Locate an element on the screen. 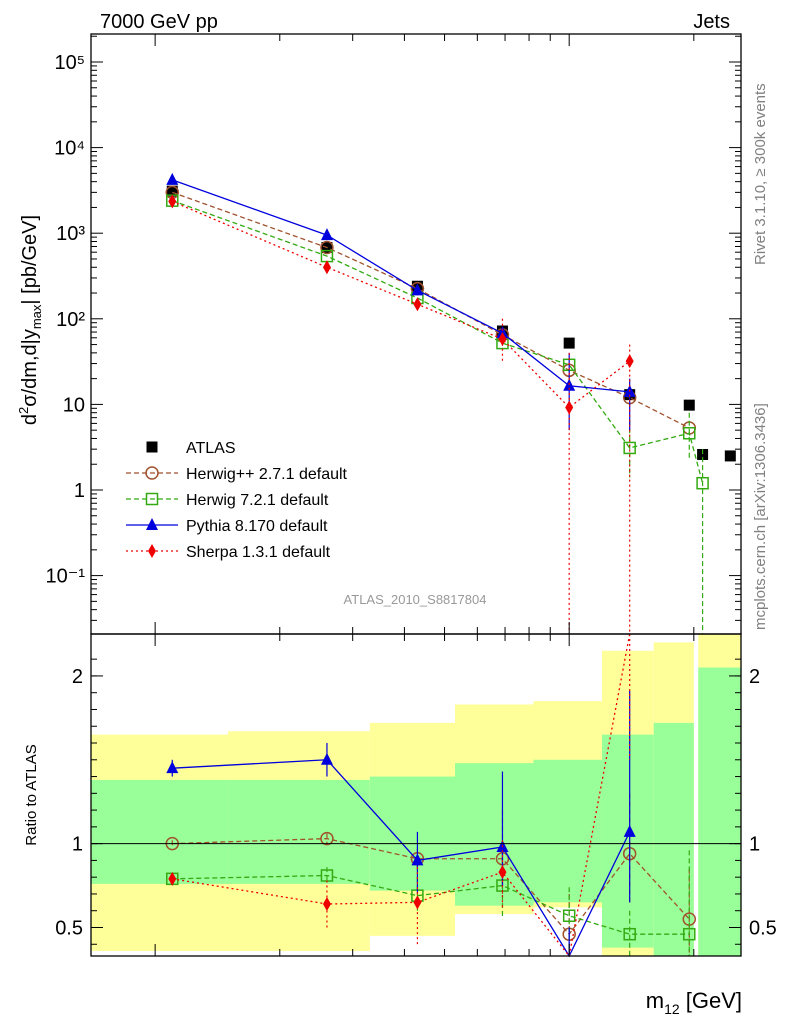 The height and width of the screenshot is (1029, 786). main-ytick-label-6: 10⁵ is located at coordinates (69, 63).